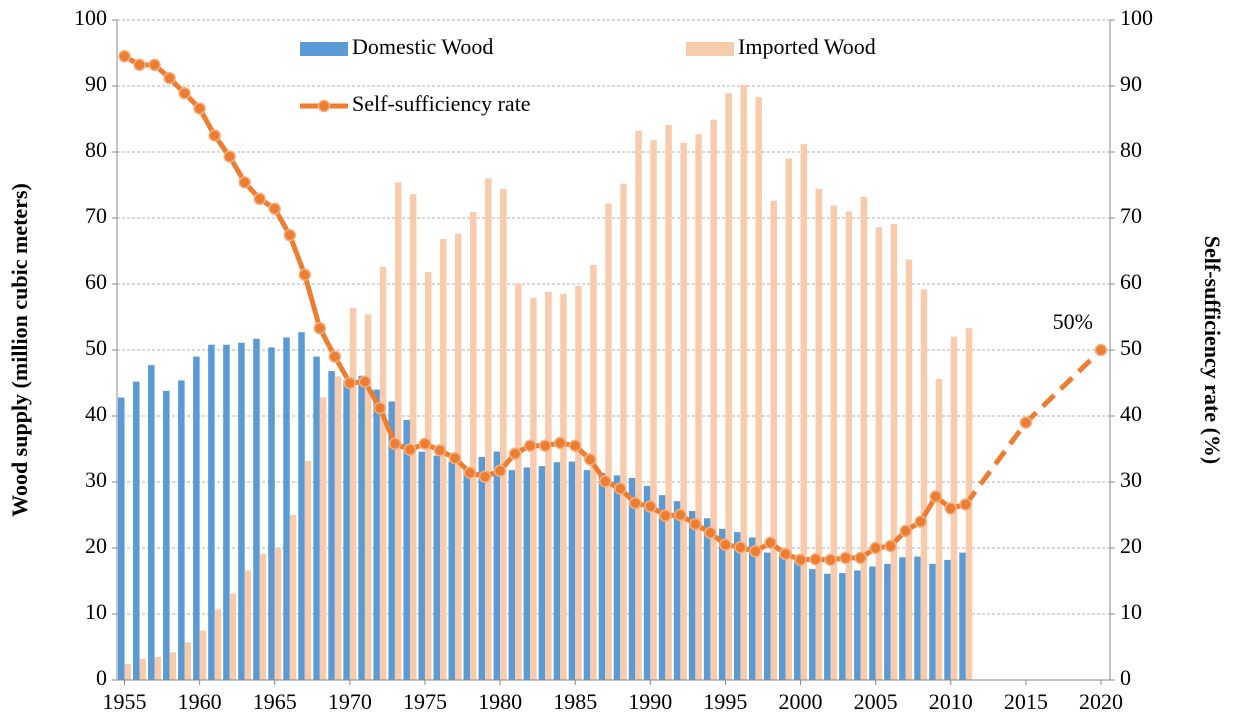 The width and height of the screenshot is (1233, 728). I want to click on y-tick-label: 100, so click(90, 17).